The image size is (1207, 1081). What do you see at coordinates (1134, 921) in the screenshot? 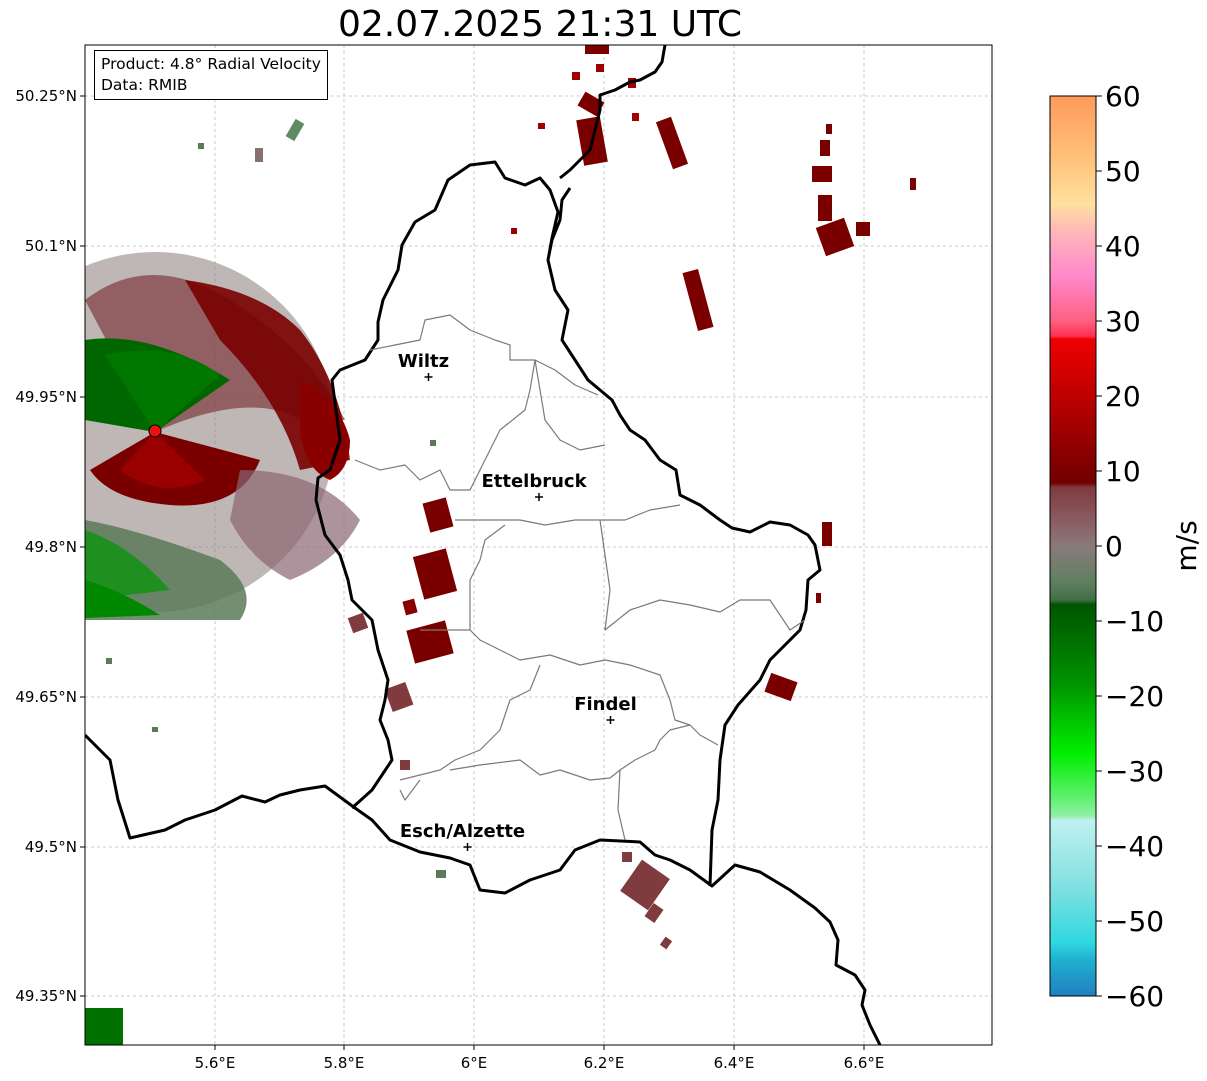
I see `colorbar-tick-label: −50` at bounding box center [1134, 921].